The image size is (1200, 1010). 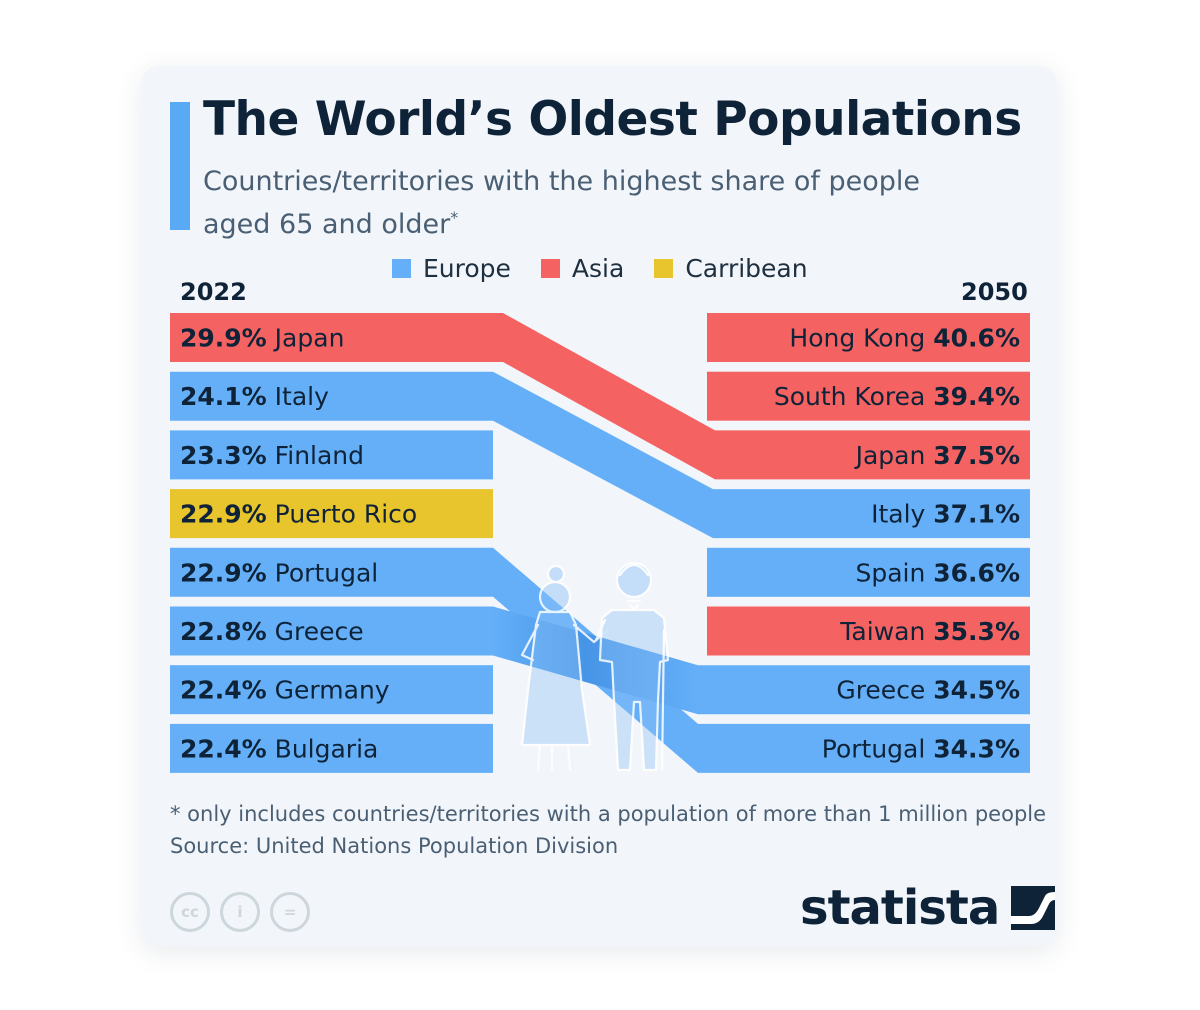 What do you see at coordinates (595, 660) in the screenshot?
I see `connector-shade-greece` at bounding box center [595, 660].